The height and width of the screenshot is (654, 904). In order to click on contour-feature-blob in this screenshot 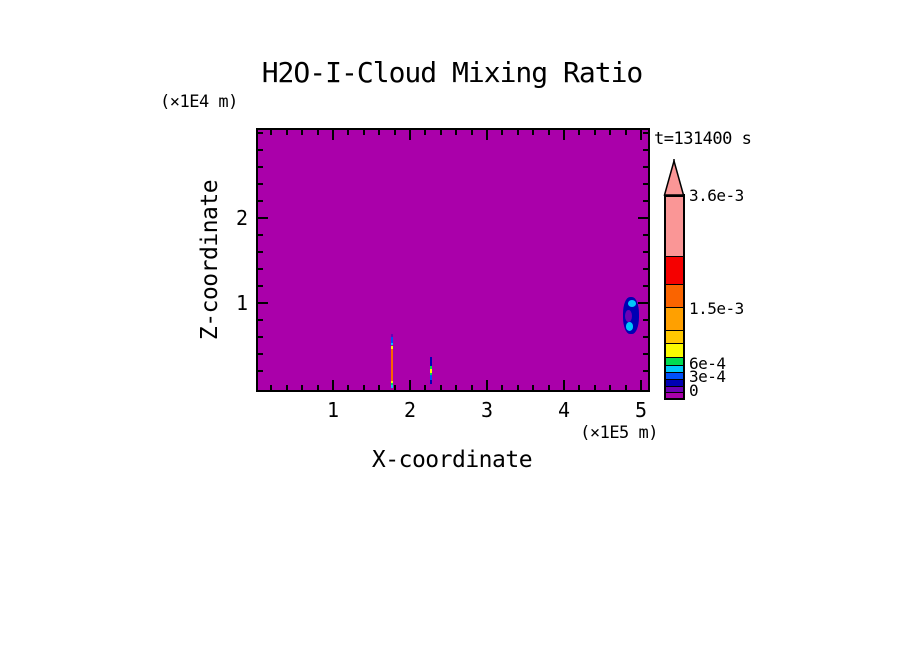, I will do `click(629, 326)`.